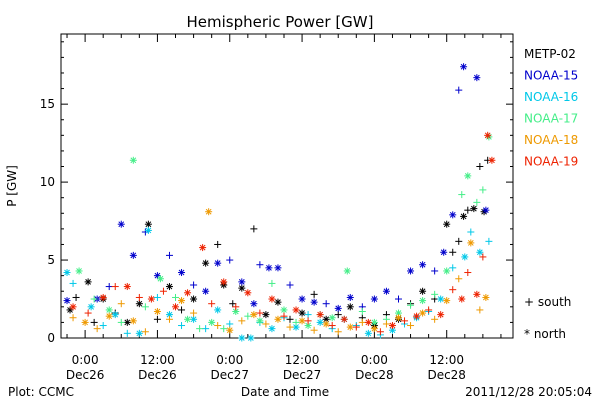 This screenshot has height=400, width=600. Describe the element at coordinates (551, 76) in the screenshot. I see `legend-item: NOAA-15` at that location.